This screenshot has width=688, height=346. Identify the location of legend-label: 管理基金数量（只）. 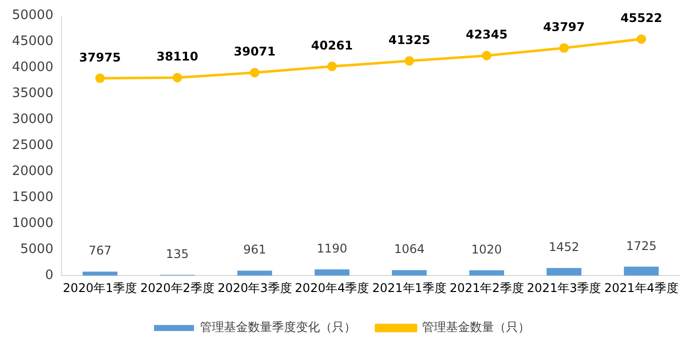
(476, 327).